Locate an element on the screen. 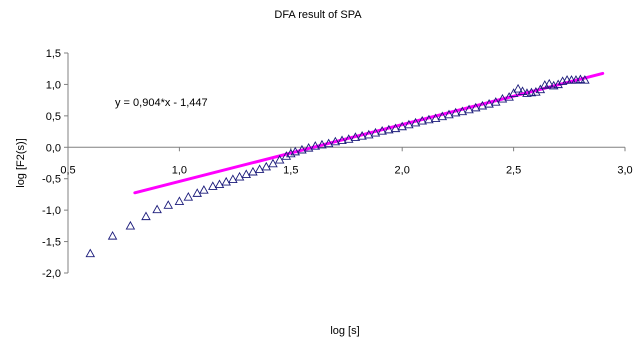 This screenshot has width=637, height=352. x-tick-label: 0,5 is located at coordinates (67, 170).